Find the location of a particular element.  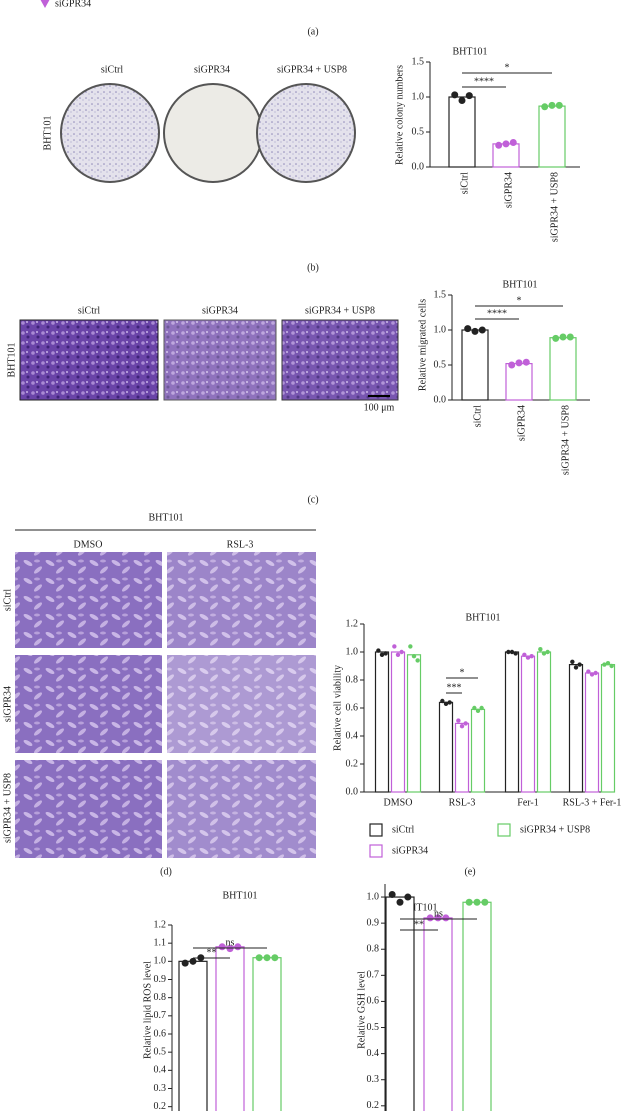

y-tick-label: 0.5 is located at coordinates (440, 364).